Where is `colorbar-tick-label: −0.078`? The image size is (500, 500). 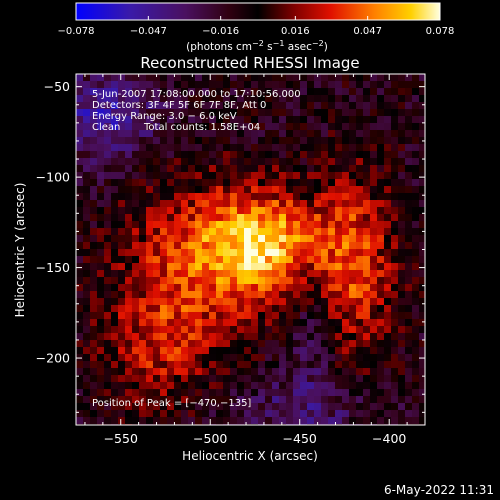
colorbar-tick-label: −0.078 is located at coordinates (75, 31).